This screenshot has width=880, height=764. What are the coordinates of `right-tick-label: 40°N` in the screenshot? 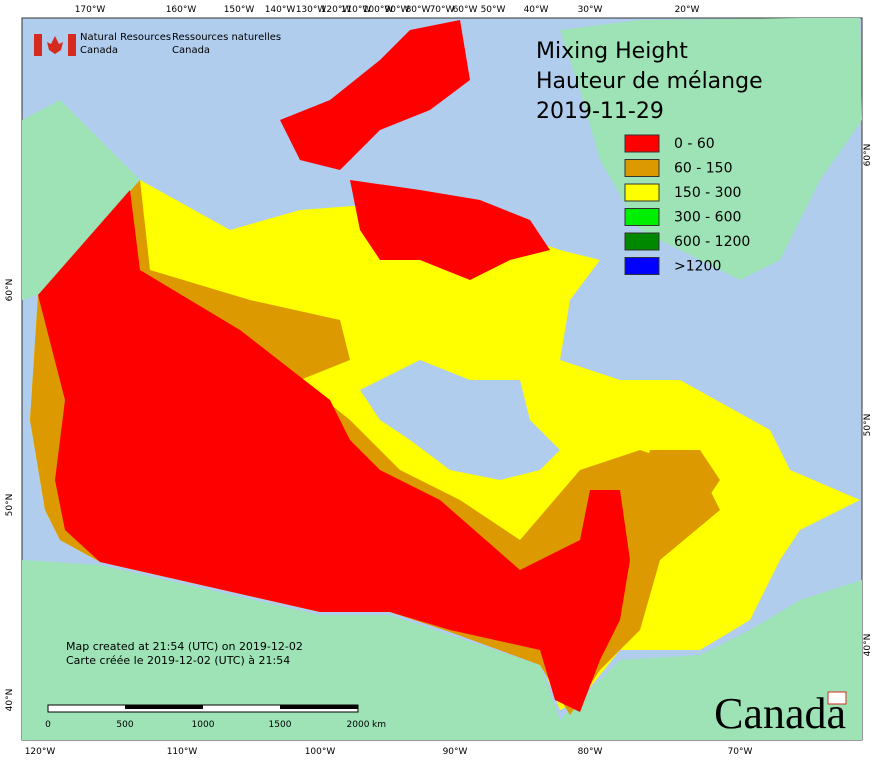 It's located at (868, 645).